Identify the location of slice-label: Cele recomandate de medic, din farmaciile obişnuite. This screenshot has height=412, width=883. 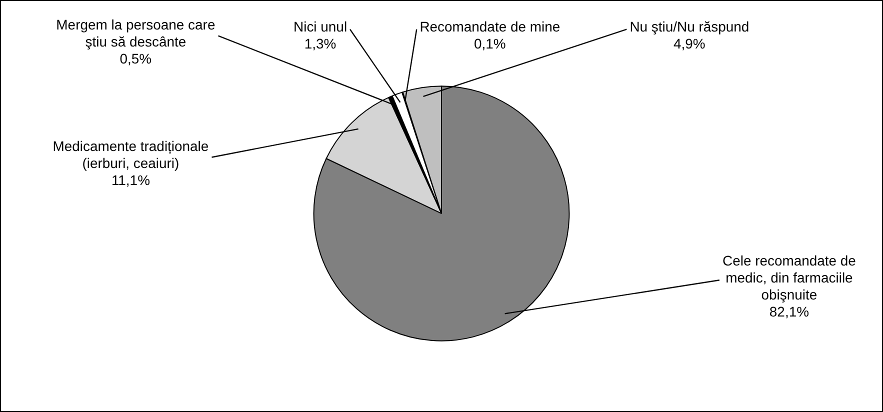
(789, 277).